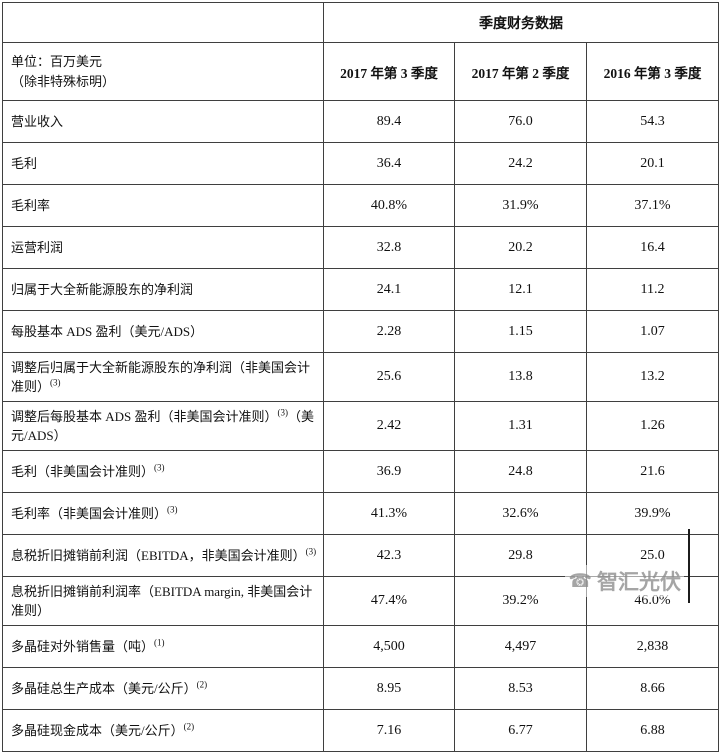 The width and height of the screenshot is (720, 752). What do you see at coordinates (389, 688) in the screenshot?
I see `value-cell: 8.95` at bounding box center [389, 688].